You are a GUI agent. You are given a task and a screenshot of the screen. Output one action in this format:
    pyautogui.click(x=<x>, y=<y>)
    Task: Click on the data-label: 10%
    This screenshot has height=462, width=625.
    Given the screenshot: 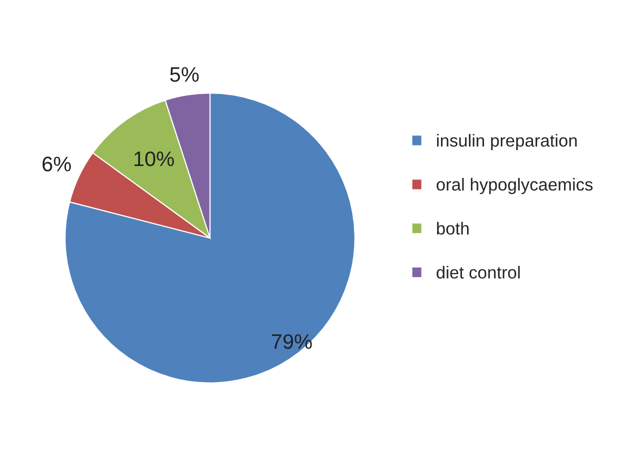 What is the action you would take?
    pyautogui.click(x=154, y=158)
    